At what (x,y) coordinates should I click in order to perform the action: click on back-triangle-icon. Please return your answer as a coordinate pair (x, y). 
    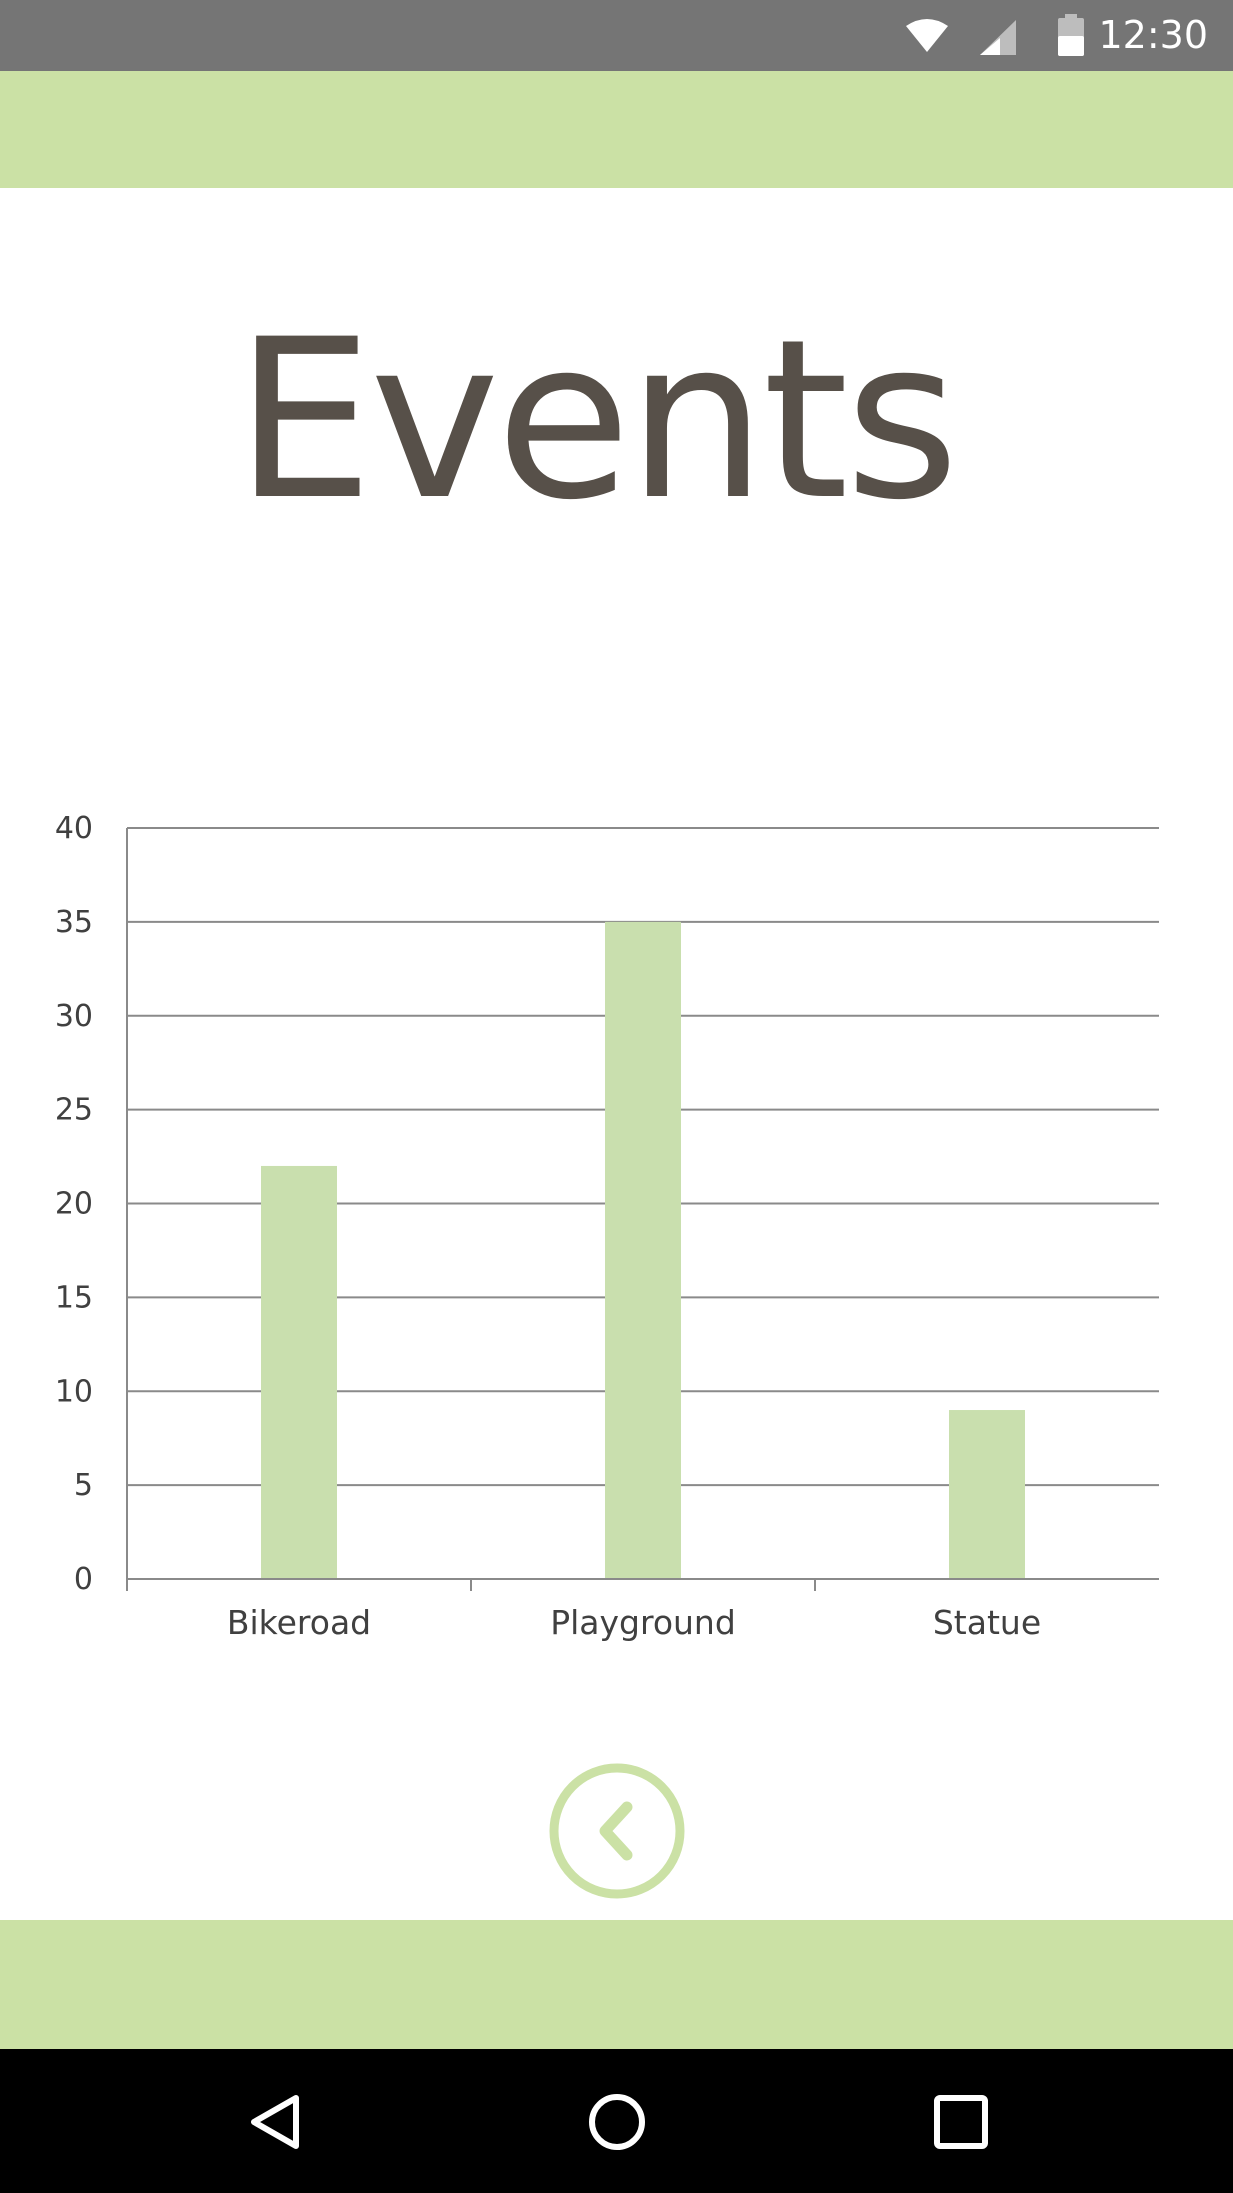
    Looking at the image, I should click on (275, 2122).